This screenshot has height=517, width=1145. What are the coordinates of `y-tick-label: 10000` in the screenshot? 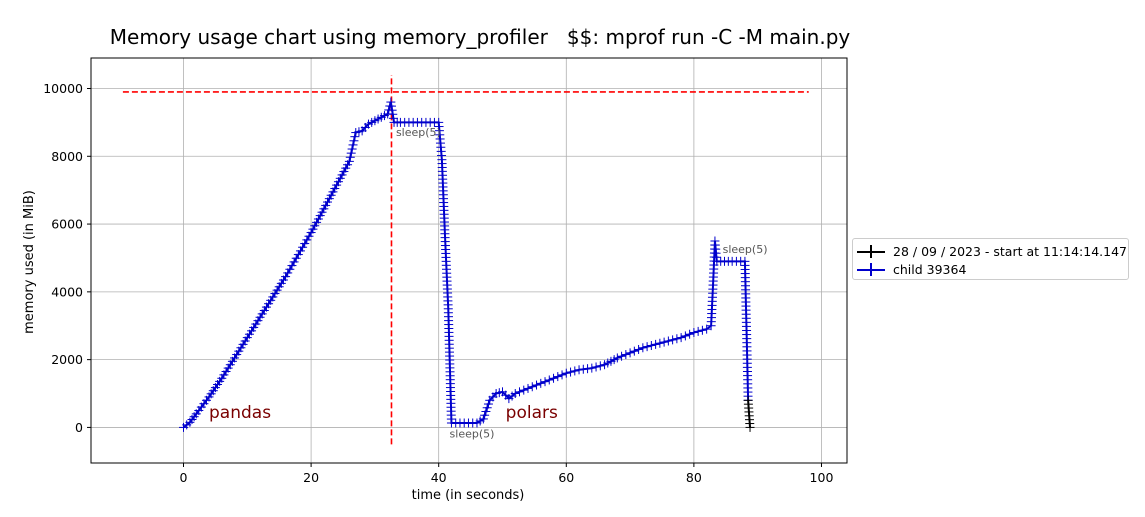 It's located at (63, 88).